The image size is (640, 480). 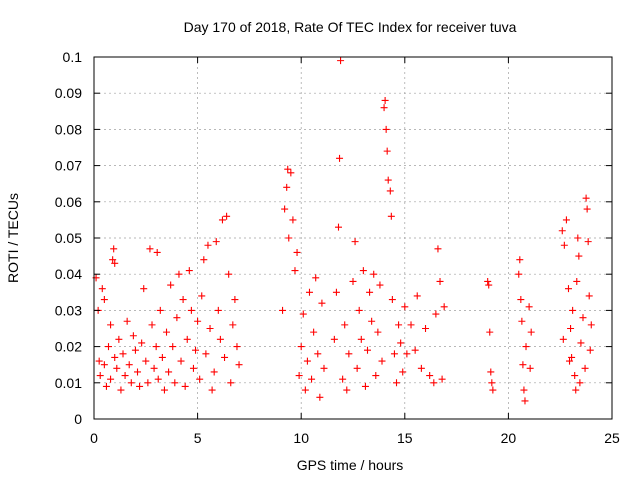 I want to click on y-tick-label: 0.04, so click(x=68, y=274).